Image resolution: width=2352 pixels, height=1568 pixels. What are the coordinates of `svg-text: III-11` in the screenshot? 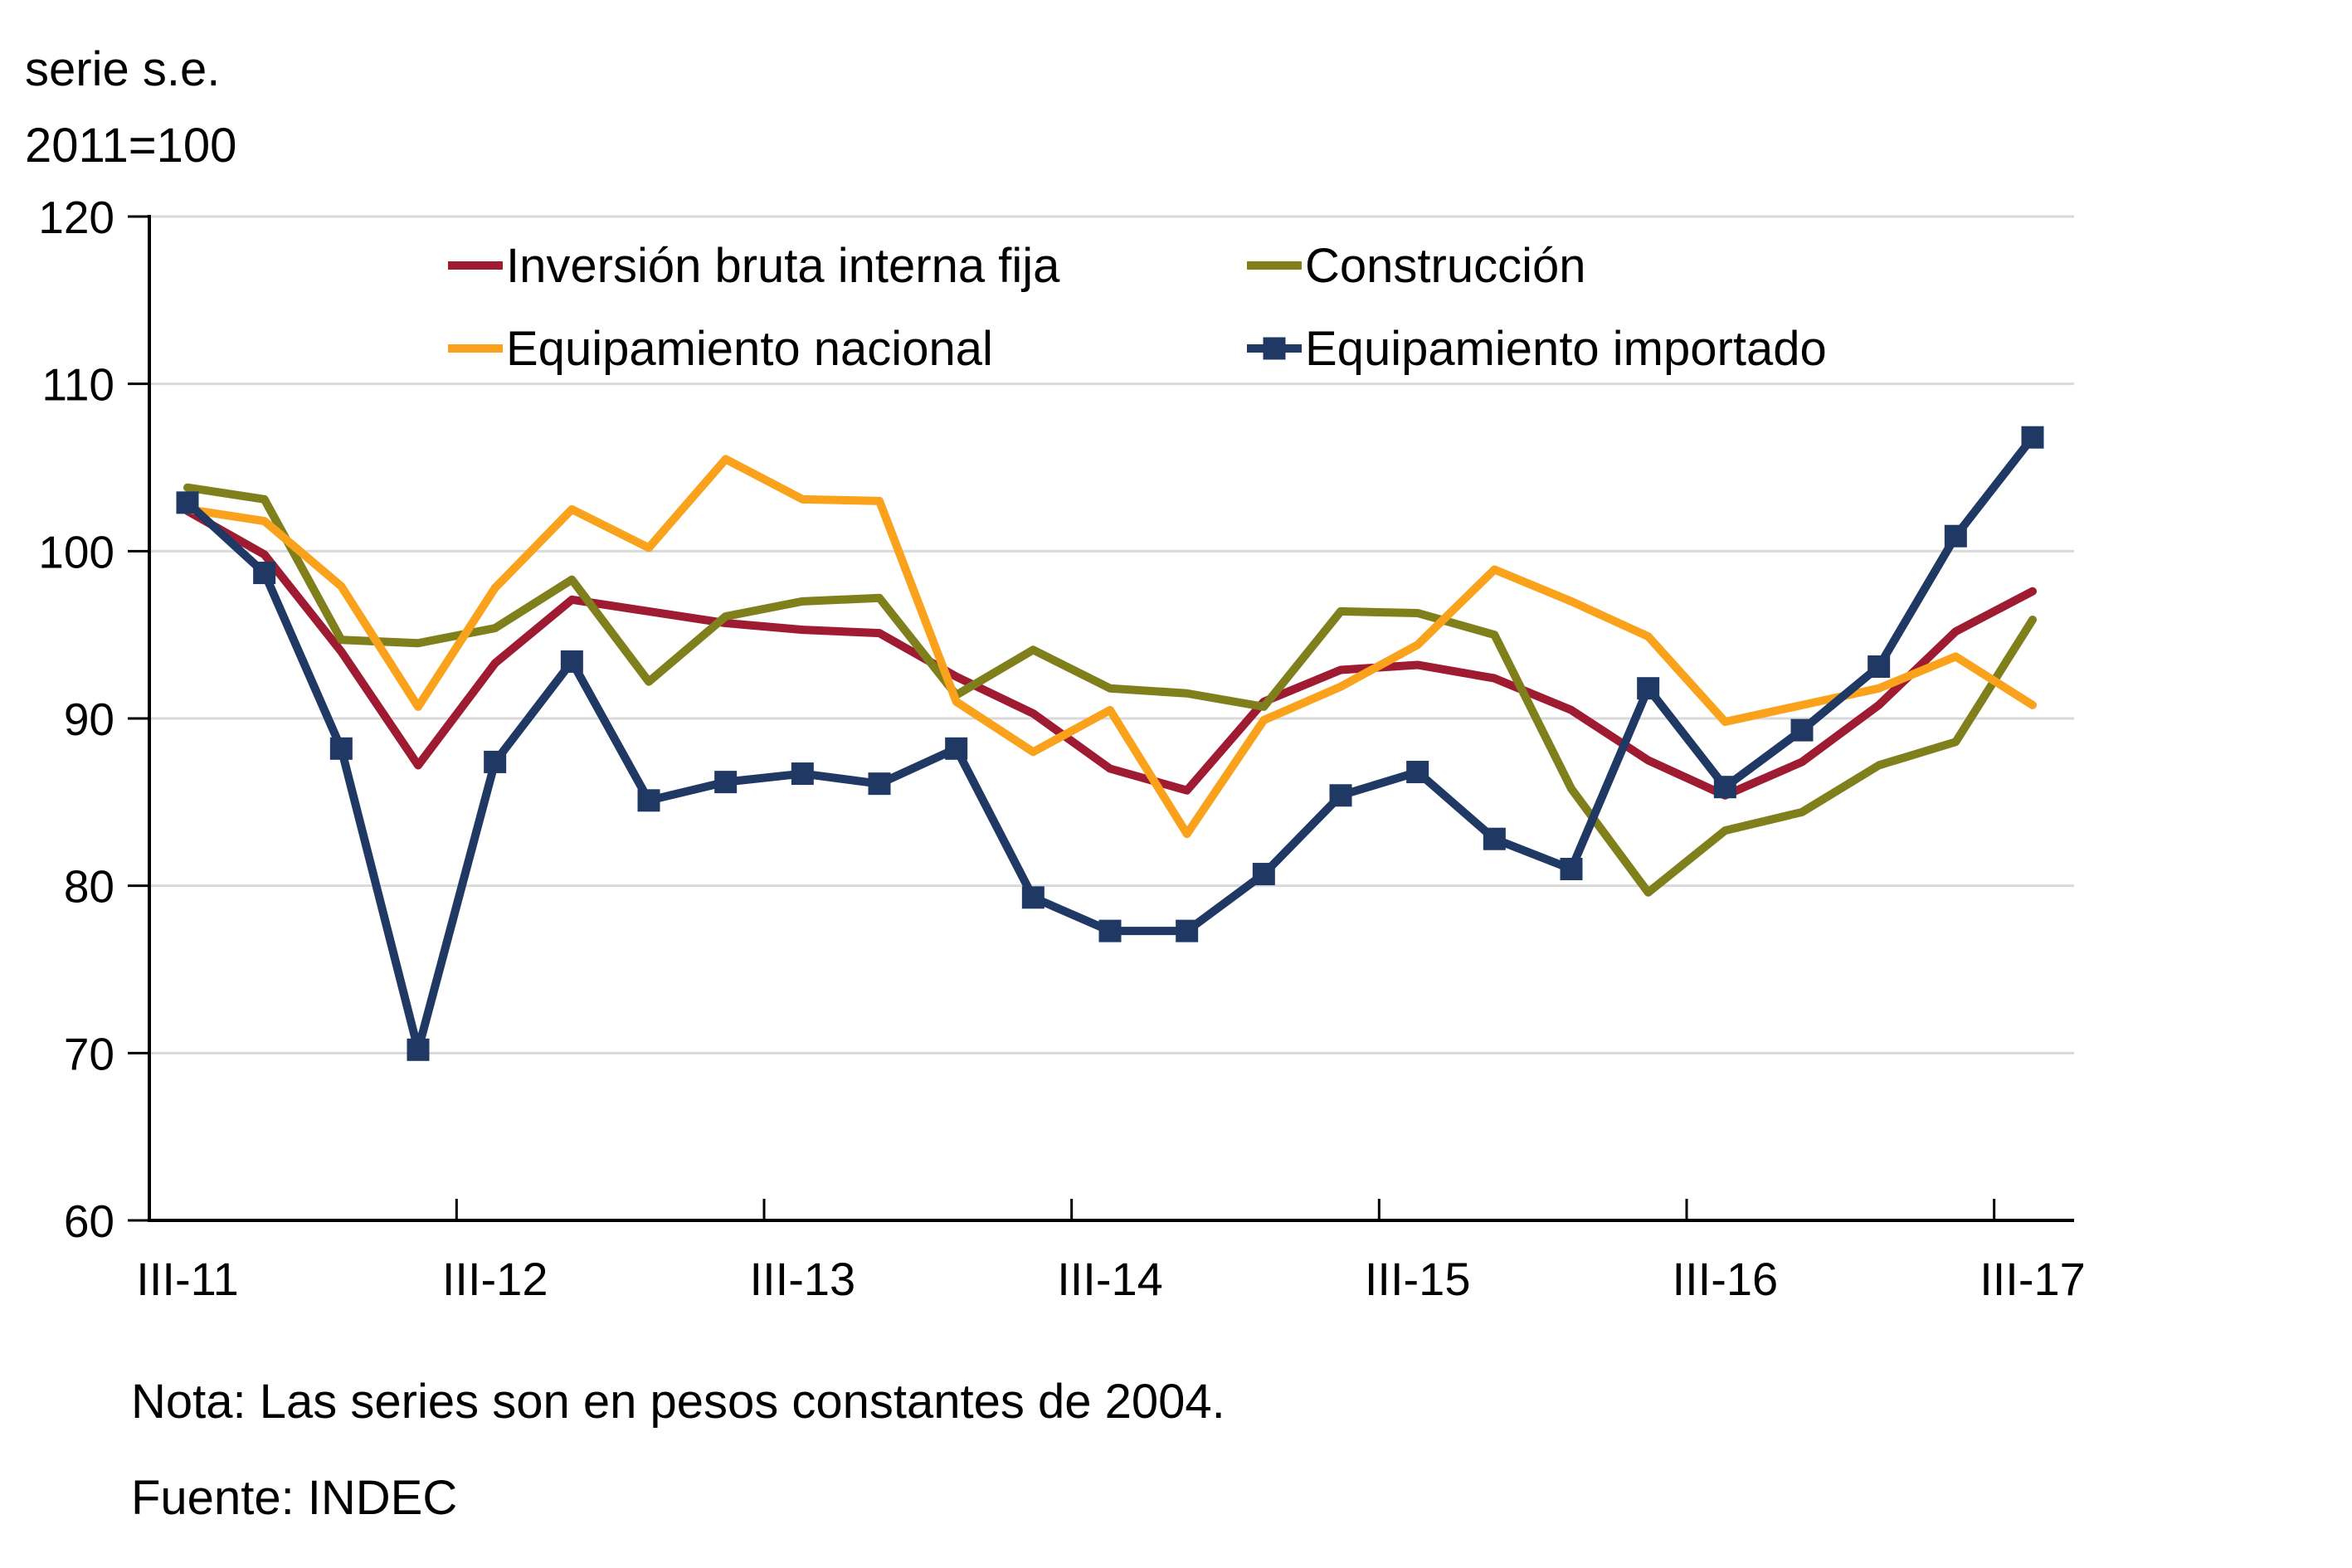 It's located at (187, 1279).